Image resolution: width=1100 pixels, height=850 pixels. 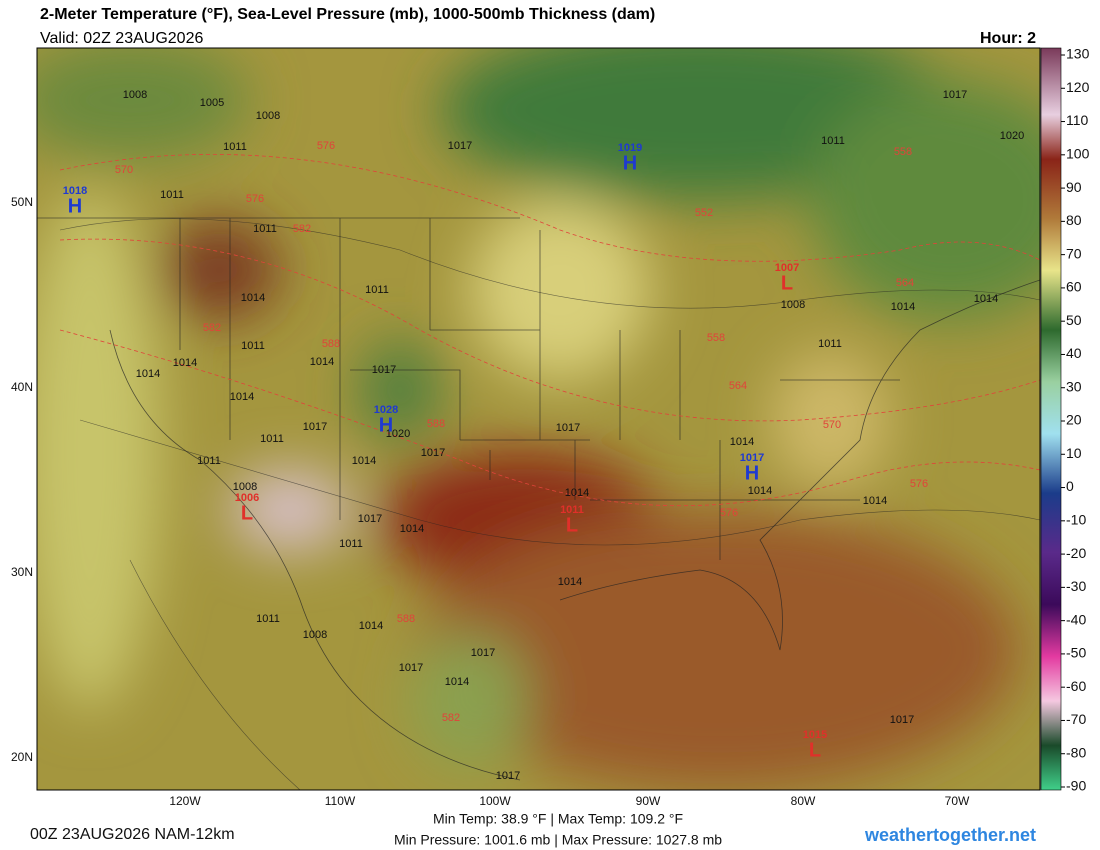 What do you see at coordinates (1076, 619) in the screenshot?
I see `colorbar-tick-label: -40` at bounding box center [1076, 619].